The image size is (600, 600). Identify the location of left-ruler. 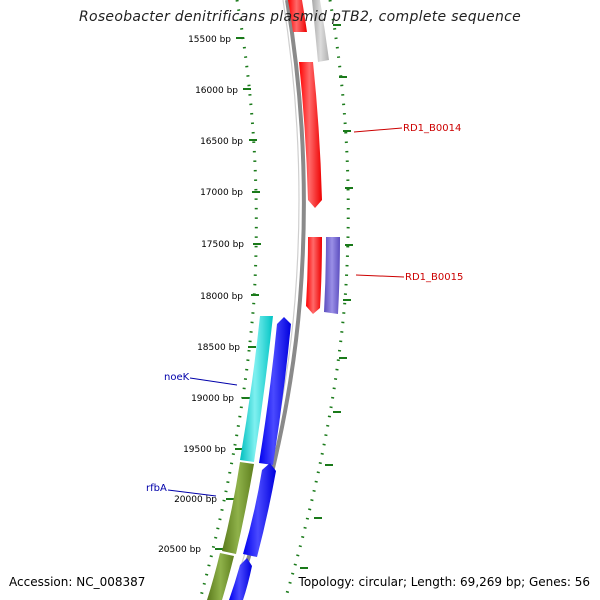
(228, 300).